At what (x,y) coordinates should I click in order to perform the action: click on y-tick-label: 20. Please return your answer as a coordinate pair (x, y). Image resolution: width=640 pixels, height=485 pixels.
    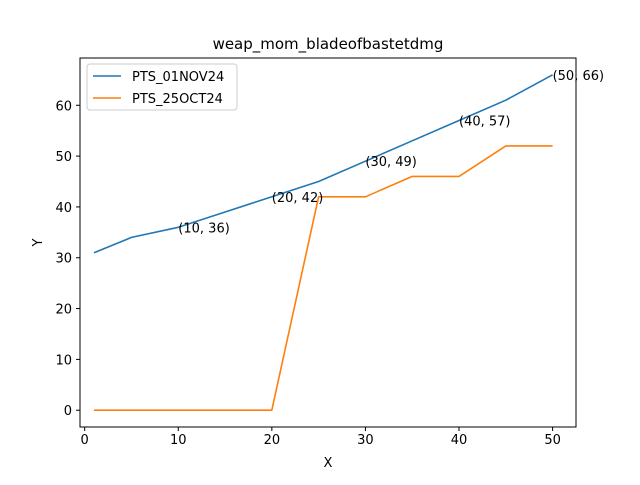
    Looking at the image, I should click on (63, 310).